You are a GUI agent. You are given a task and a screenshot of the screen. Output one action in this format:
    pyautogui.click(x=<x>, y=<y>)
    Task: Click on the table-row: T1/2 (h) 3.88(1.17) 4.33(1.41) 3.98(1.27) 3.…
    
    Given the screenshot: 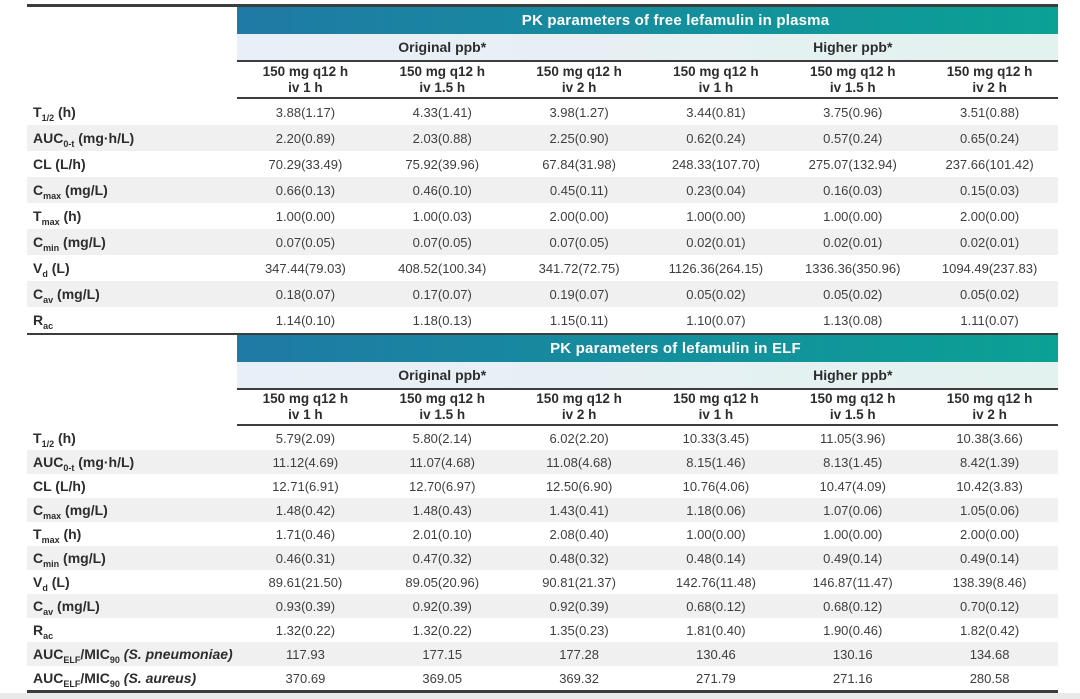 What is the action you would take?
    pyautogui.click(x=542, y=112)
    